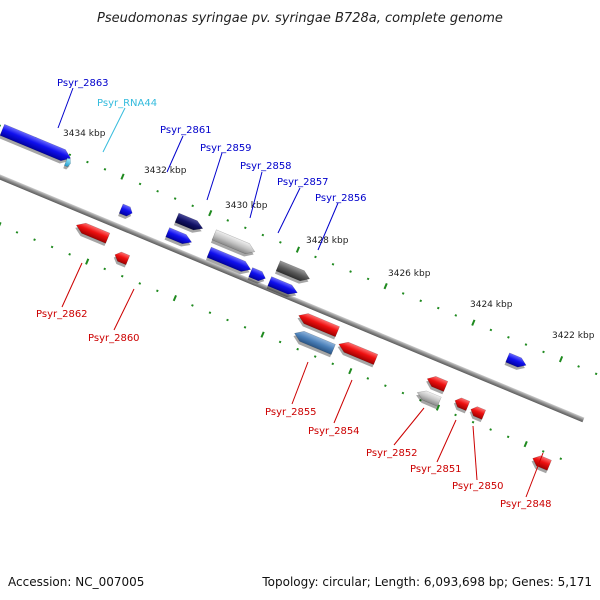 The height and width of the screenshot is (600, 600). Describe the element at coordinates (526, 504) in the screenshot. I see `gene-label-psyr-2848: Psyr_2848` at that location.